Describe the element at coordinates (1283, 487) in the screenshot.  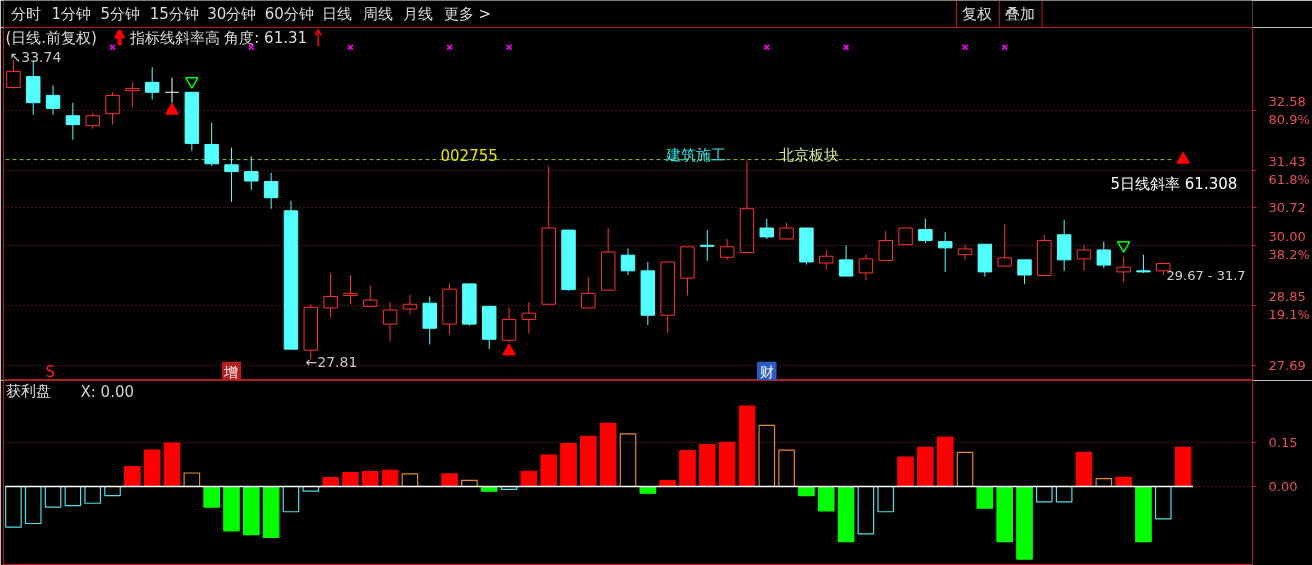
I see `y-tick-label: 0.00` at that location.